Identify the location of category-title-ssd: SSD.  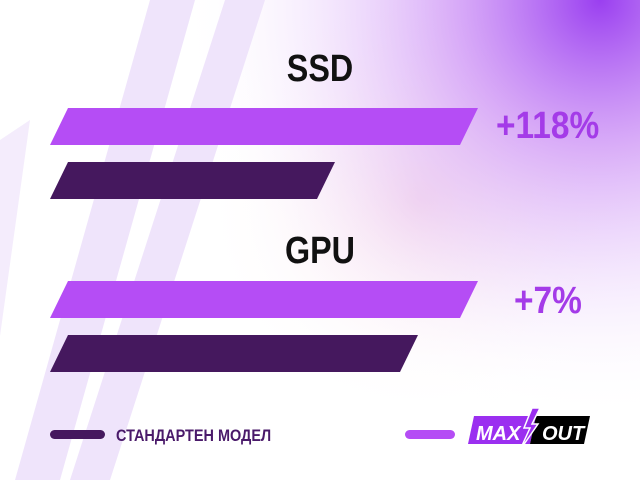
(320, 69).